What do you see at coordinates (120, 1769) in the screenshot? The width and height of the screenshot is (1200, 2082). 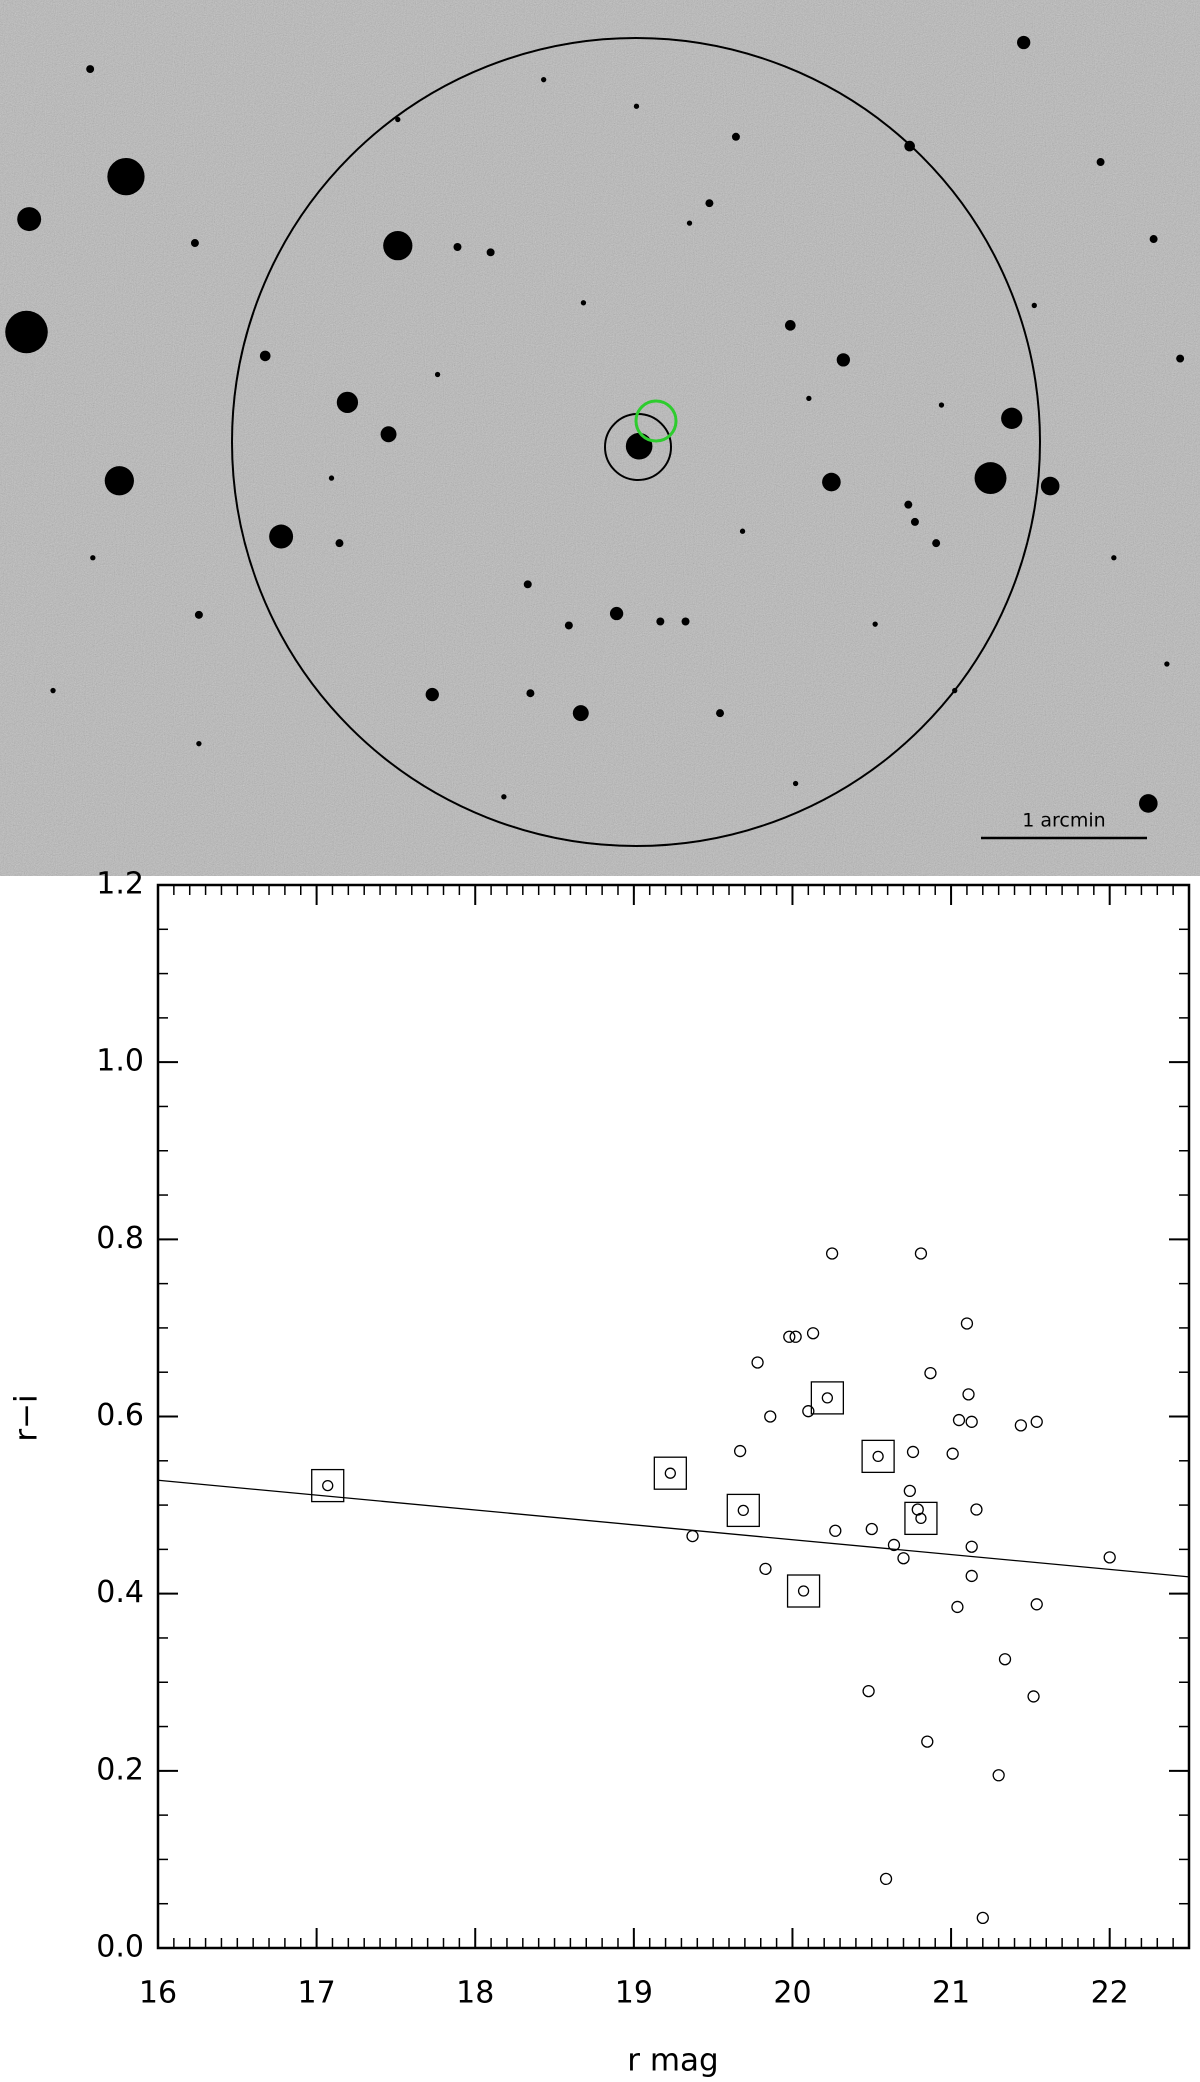 I see `y-tick-label: 0.2` at bounding box center [120, 1769].